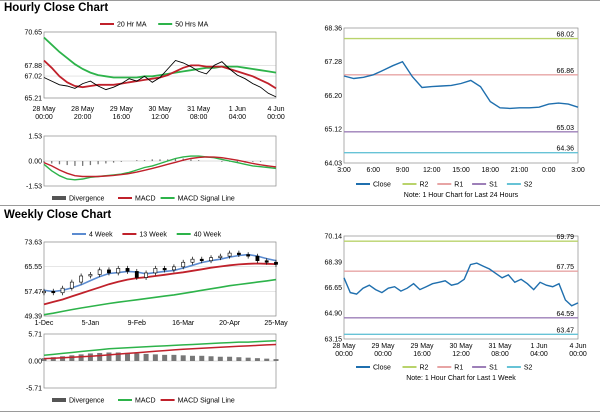  Describe the element at coordinates (333, 288) in the screenshot. I see `weekly-pivot-y-tick-2: 66.65` at that location.